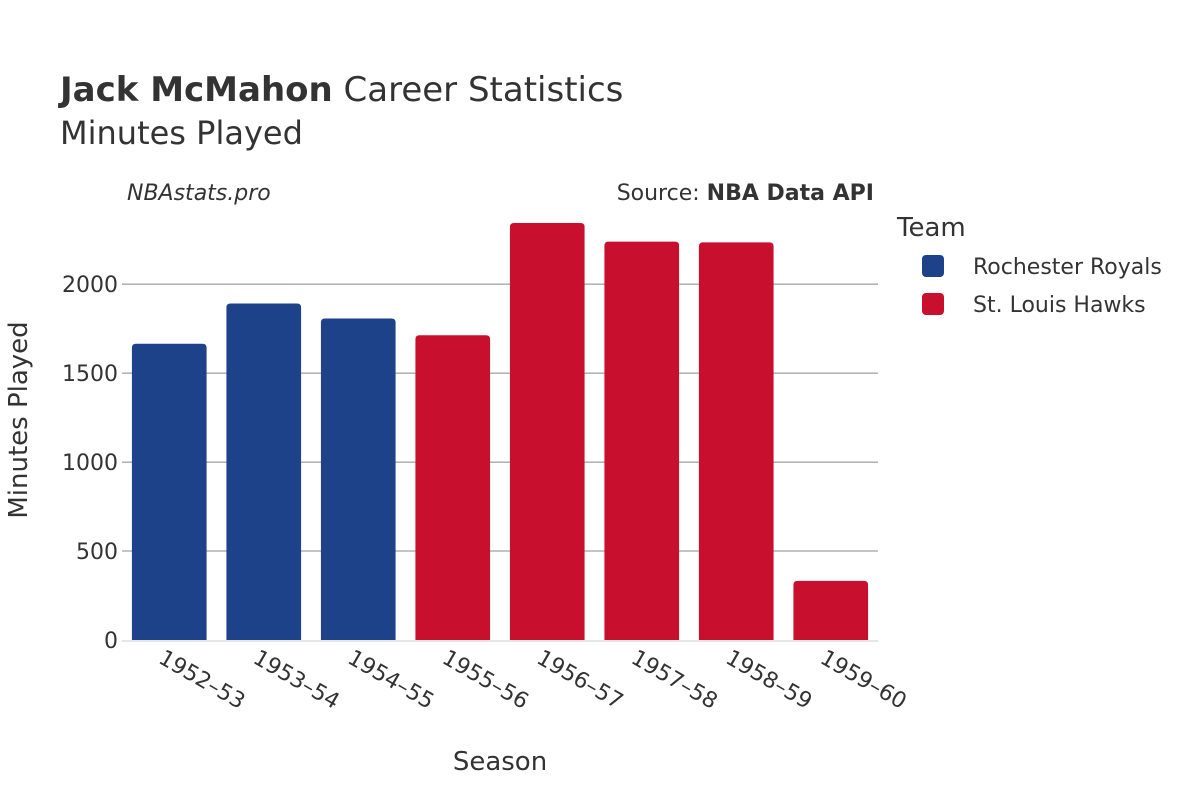  What do you see at coordinates (19, 419) in the screenshot?
I see `y-axis-title: Minutes Played` at bounding box center [19, 419].